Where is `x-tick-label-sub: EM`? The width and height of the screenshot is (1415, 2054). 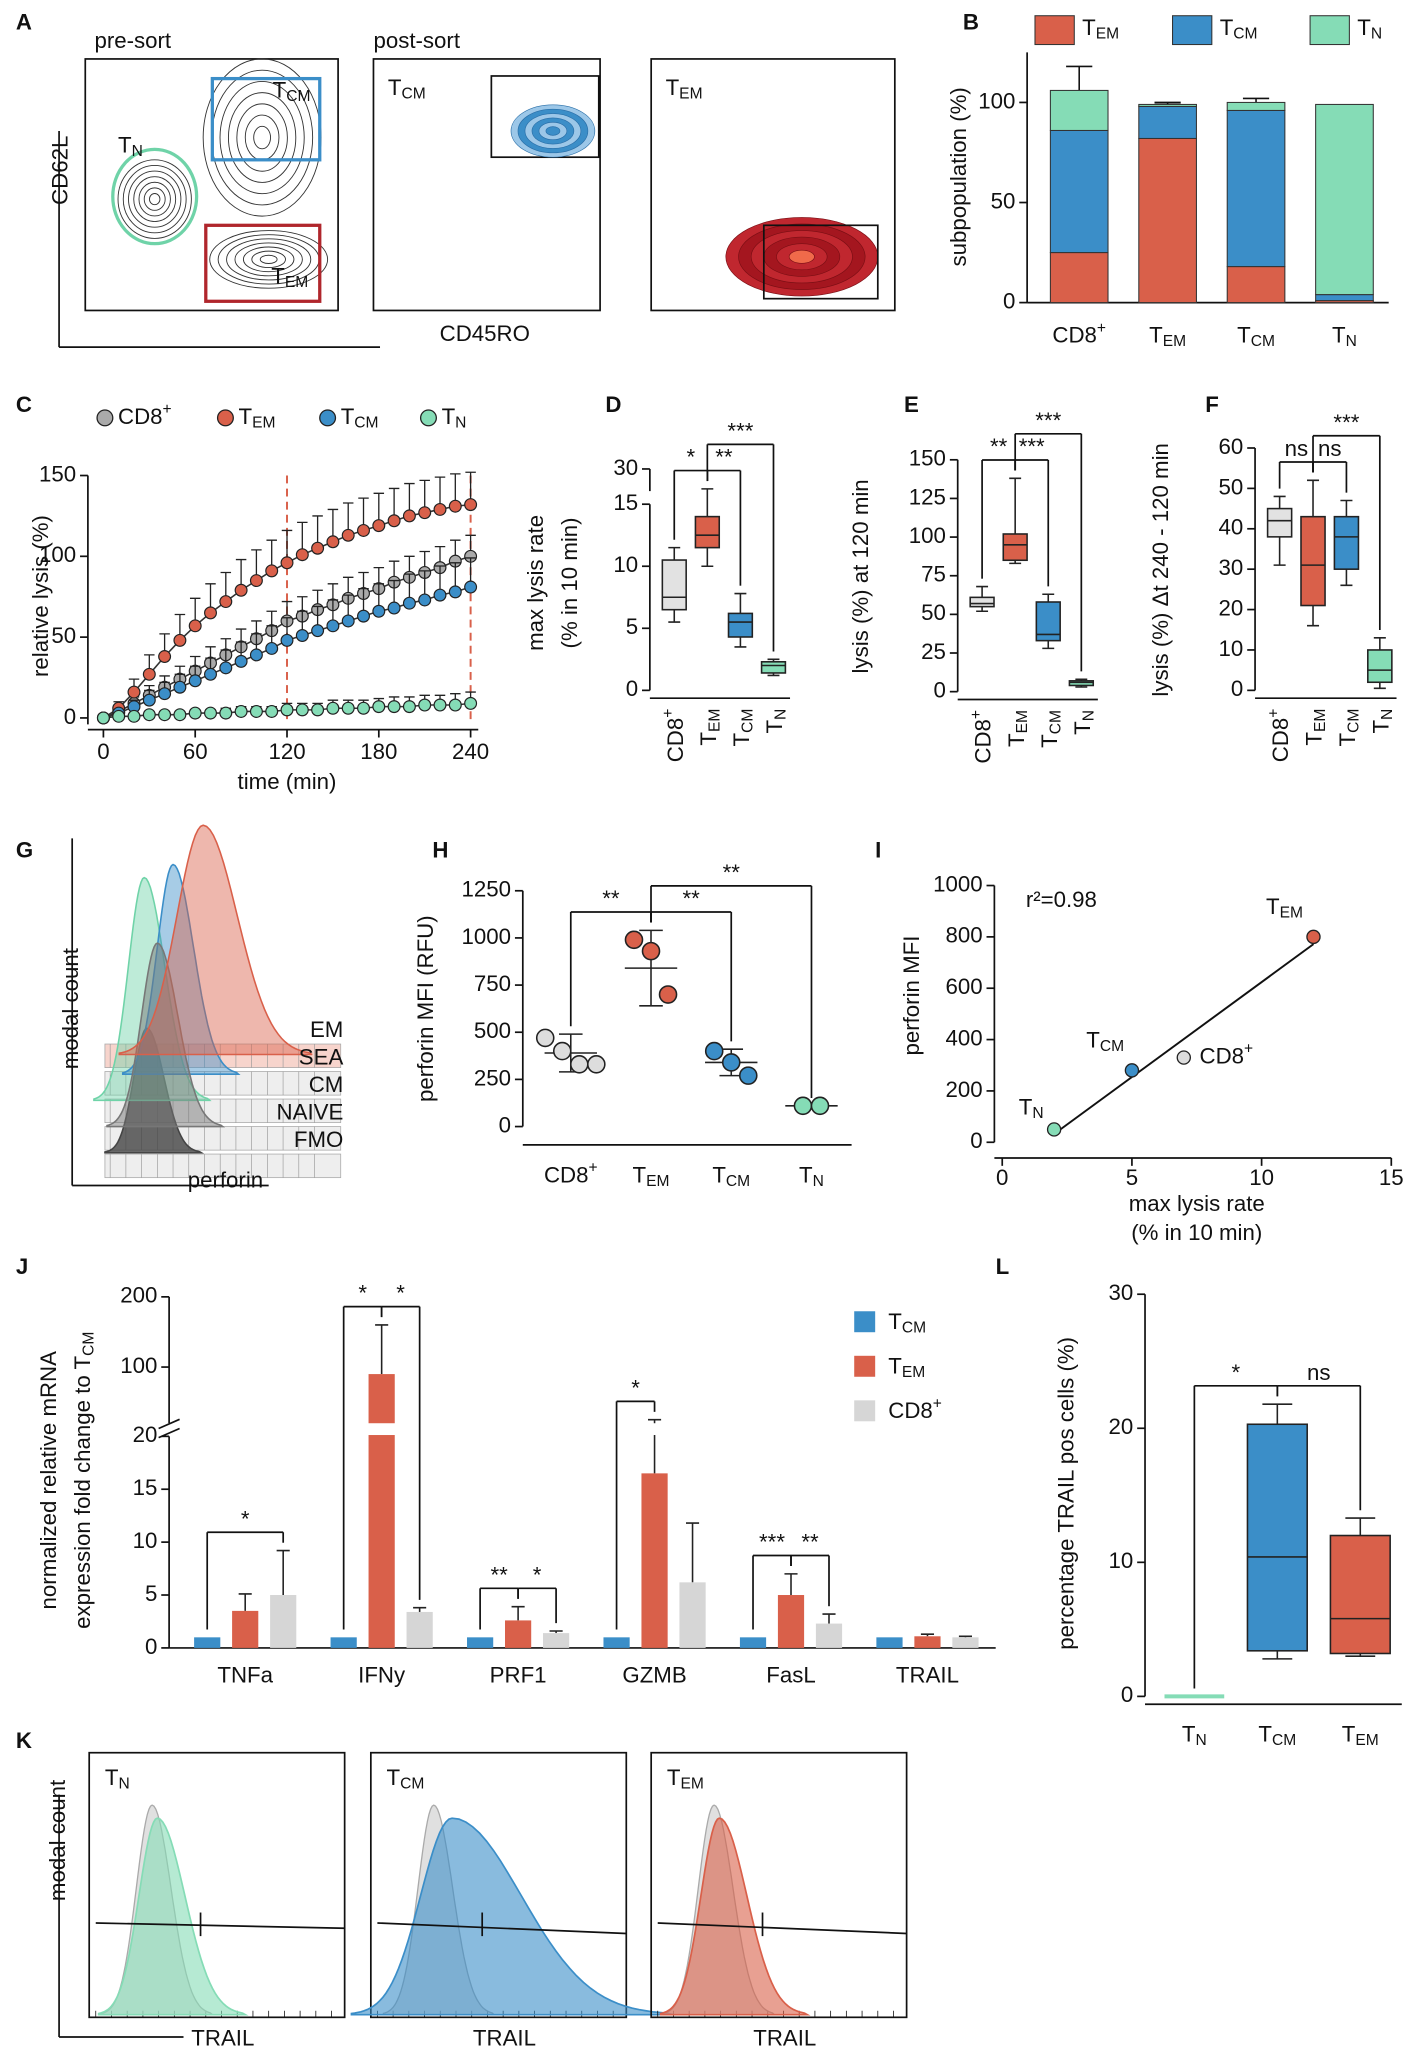 x-tick-label-sub: EM is located at coordinates (1320, 720).